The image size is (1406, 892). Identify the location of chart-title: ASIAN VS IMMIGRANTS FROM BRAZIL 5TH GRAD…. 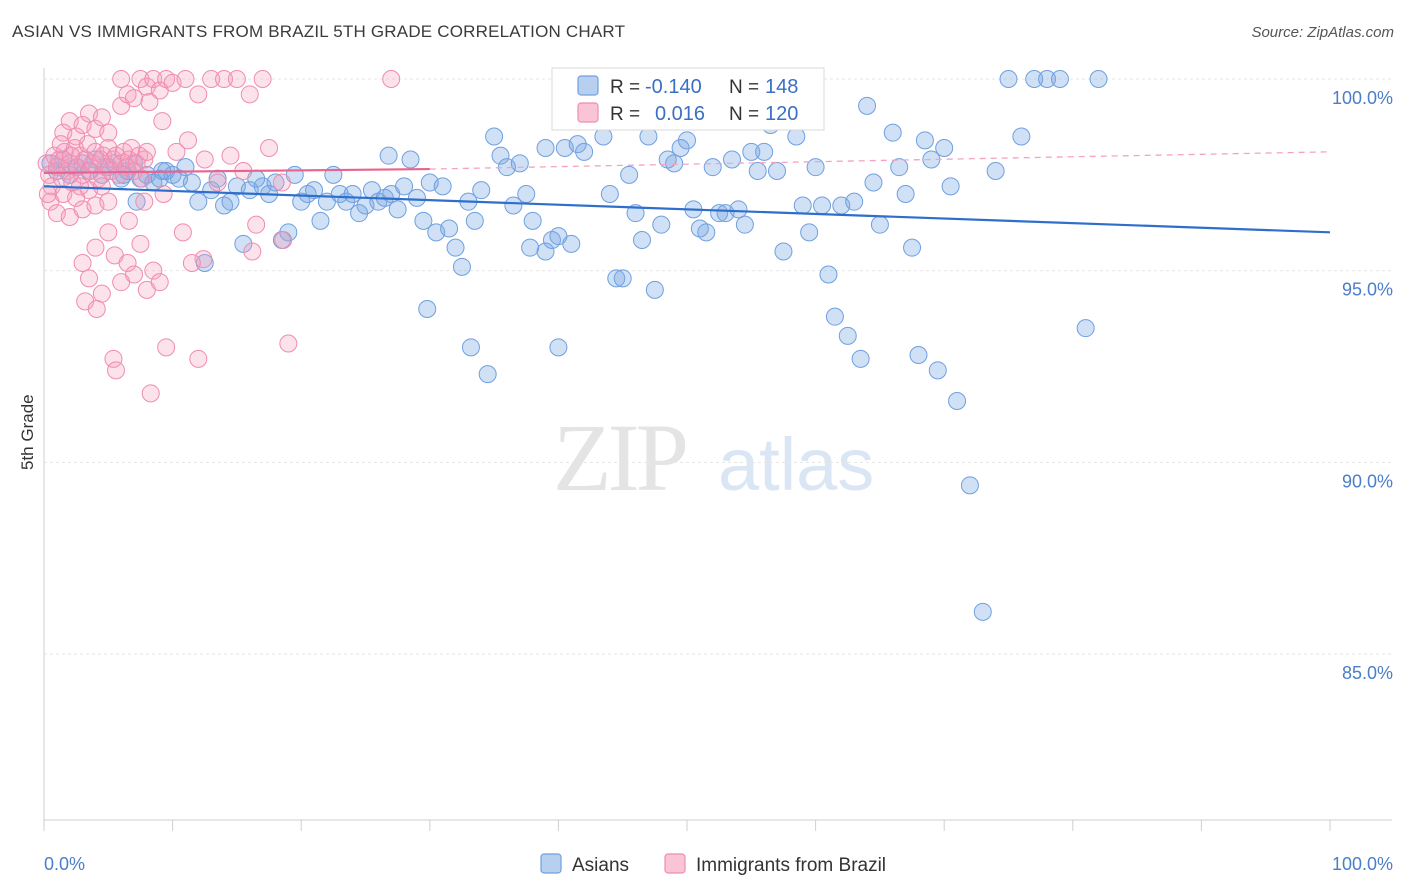
(319, 31).